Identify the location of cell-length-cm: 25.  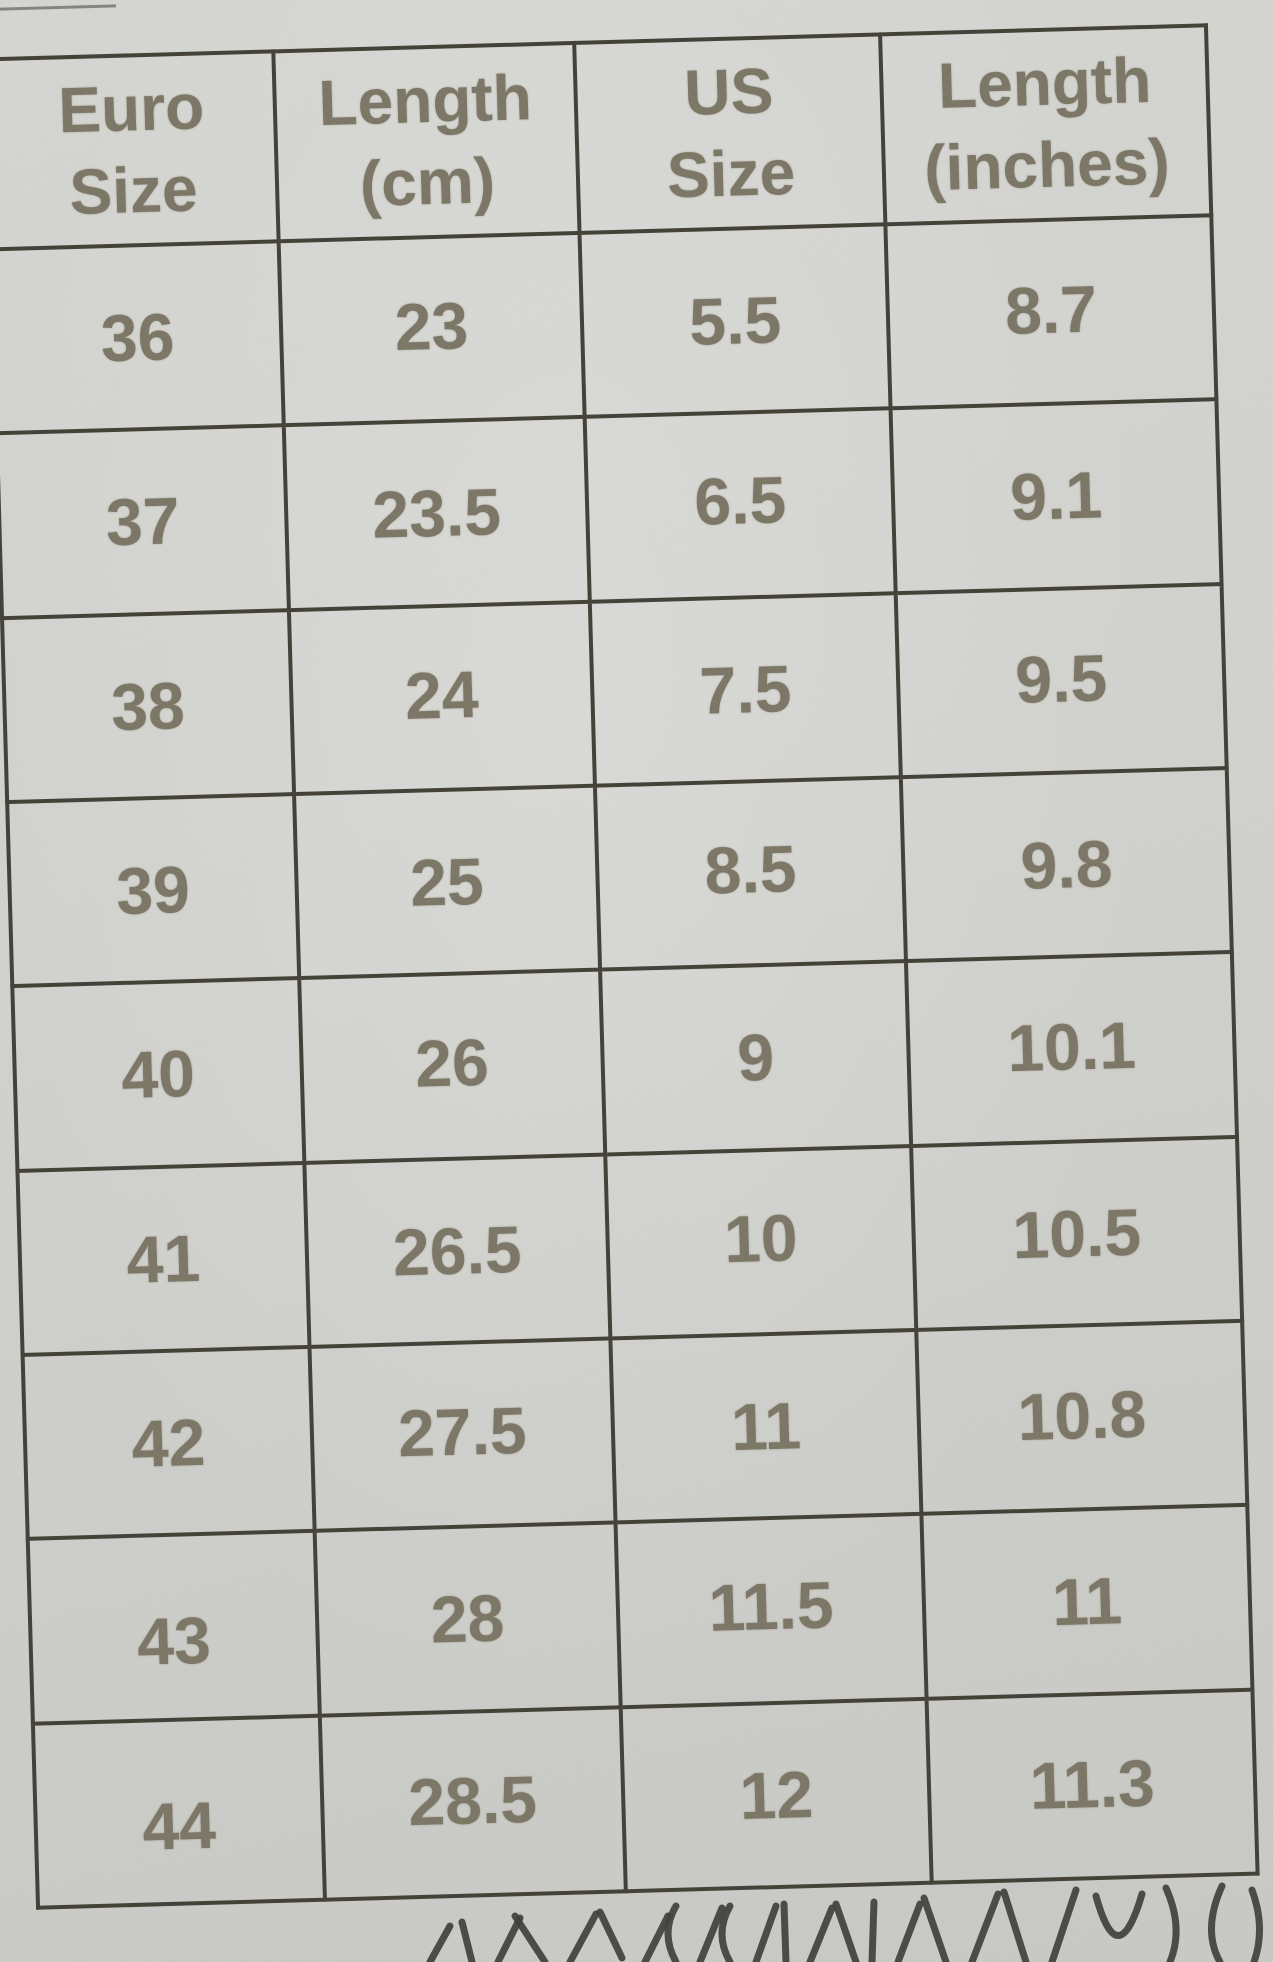
(447, 882).